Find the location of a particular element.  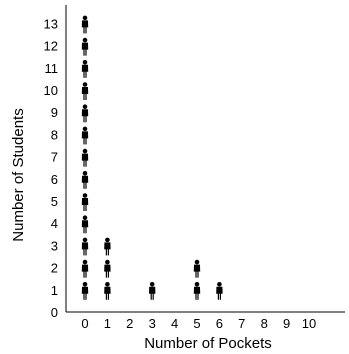

y-axis-label: Number of Students is located at coordinates (18, 174).